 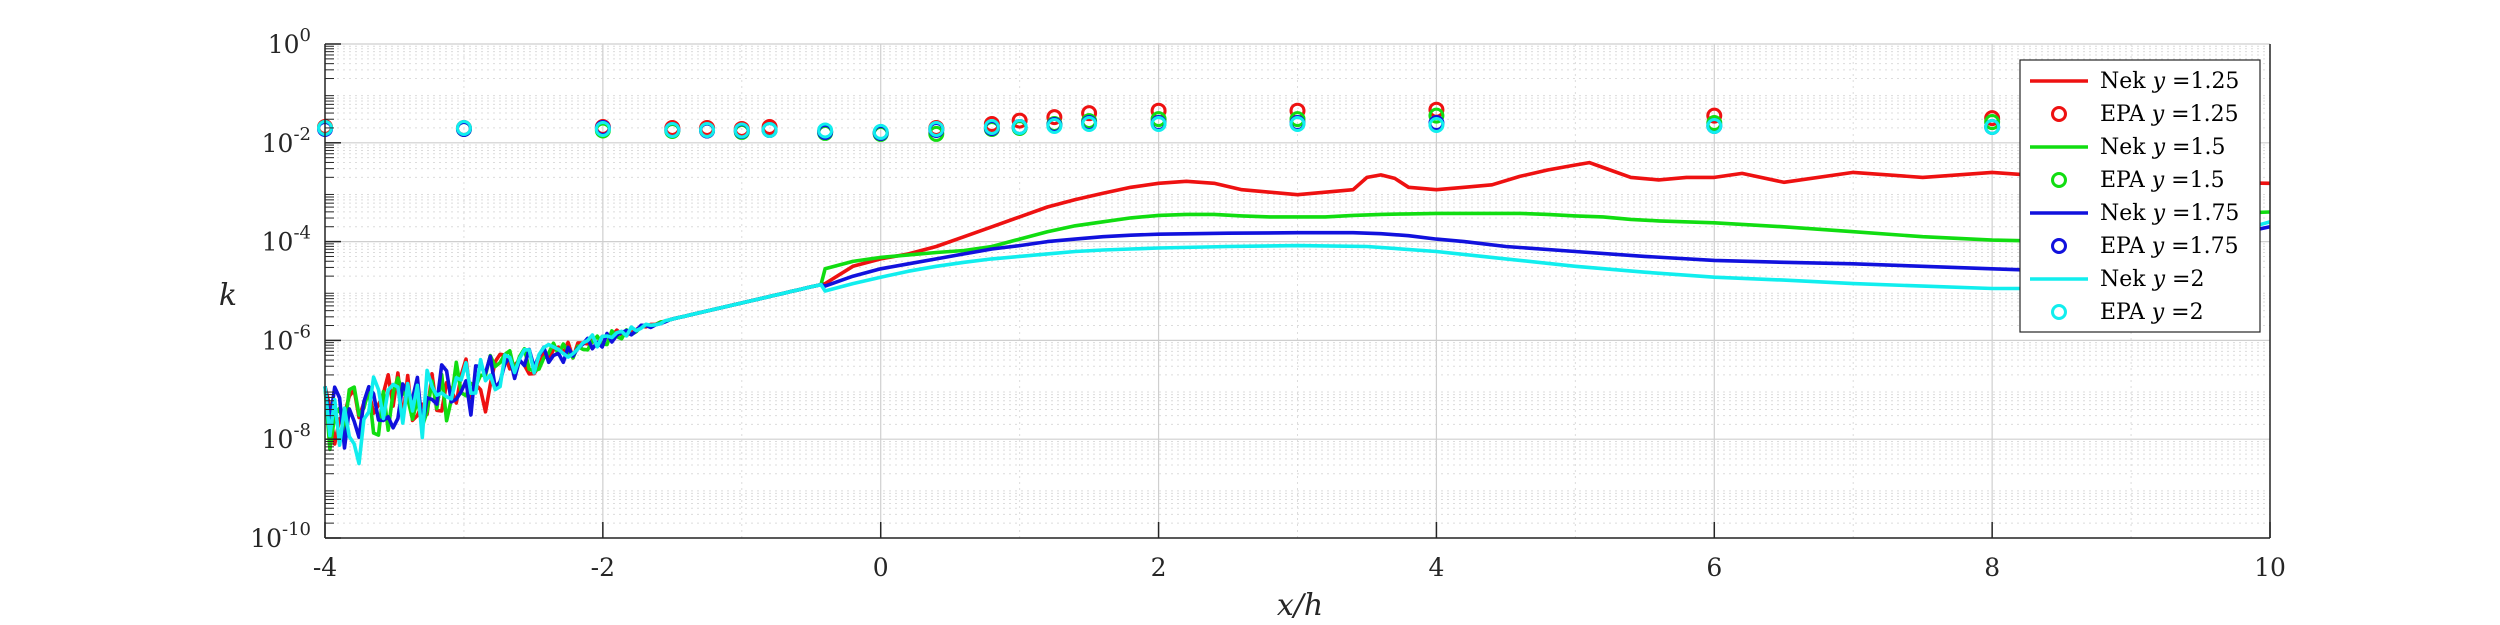 What do you see at coordinates (1992, 567) in the screenshot?
I see `x-tick-label: 8` at bounding box center [1992, 567].